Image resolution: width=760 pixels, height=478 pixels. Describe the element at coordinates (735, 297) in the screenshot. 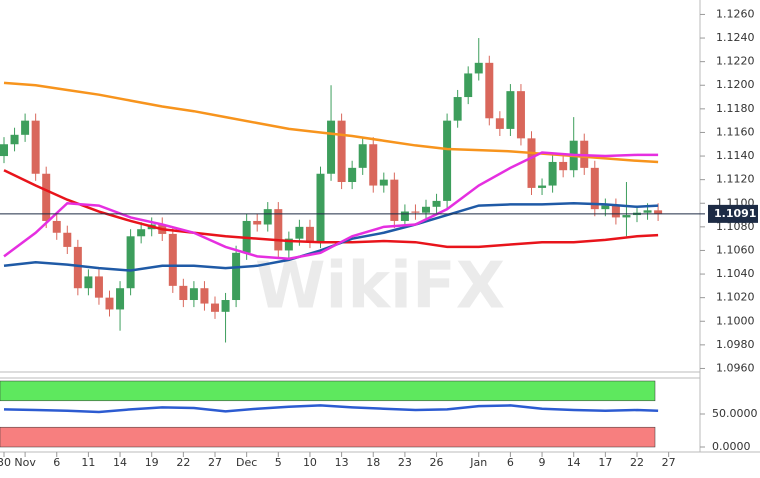

I see `y-tick-label: 1.1020` at that location.